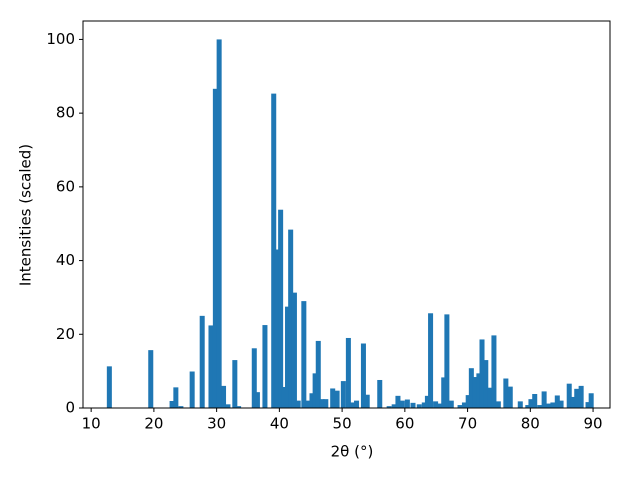 This screenshot has height=480, width=640. What do you see at coordinates (65, 334) in the screenshot?
I see `y-tick-label: 20` at bounding box center [65, 334].